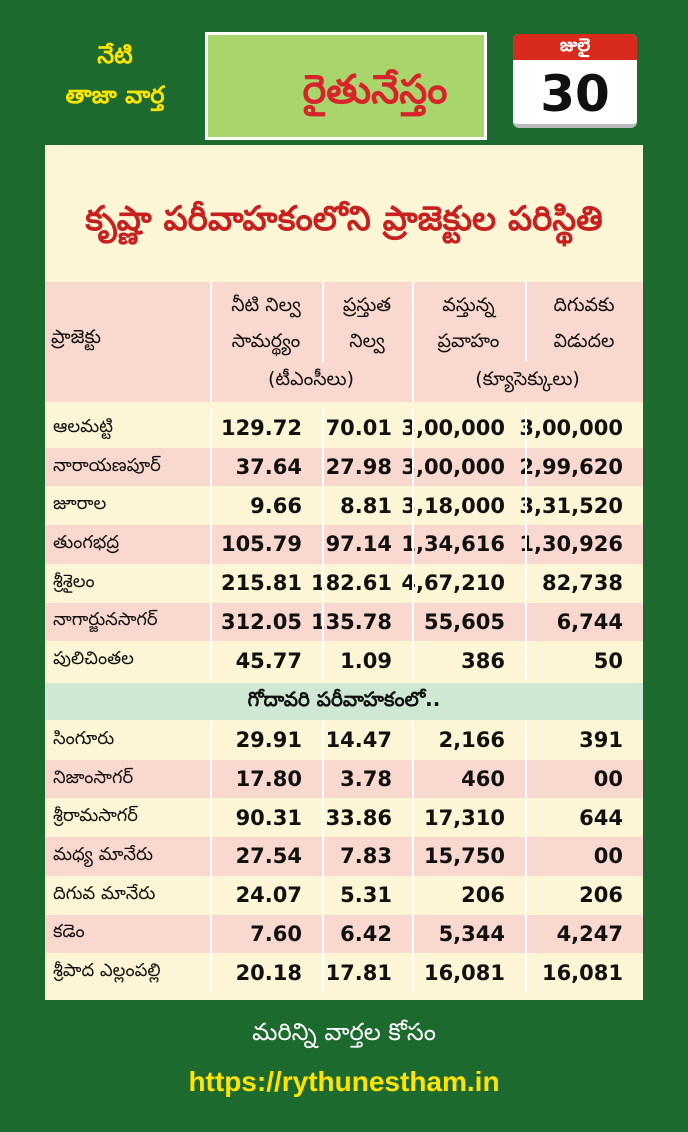  Describe the element at coordinates (268, 895) in the screenshot. I see `cell: 24.07` at that location.